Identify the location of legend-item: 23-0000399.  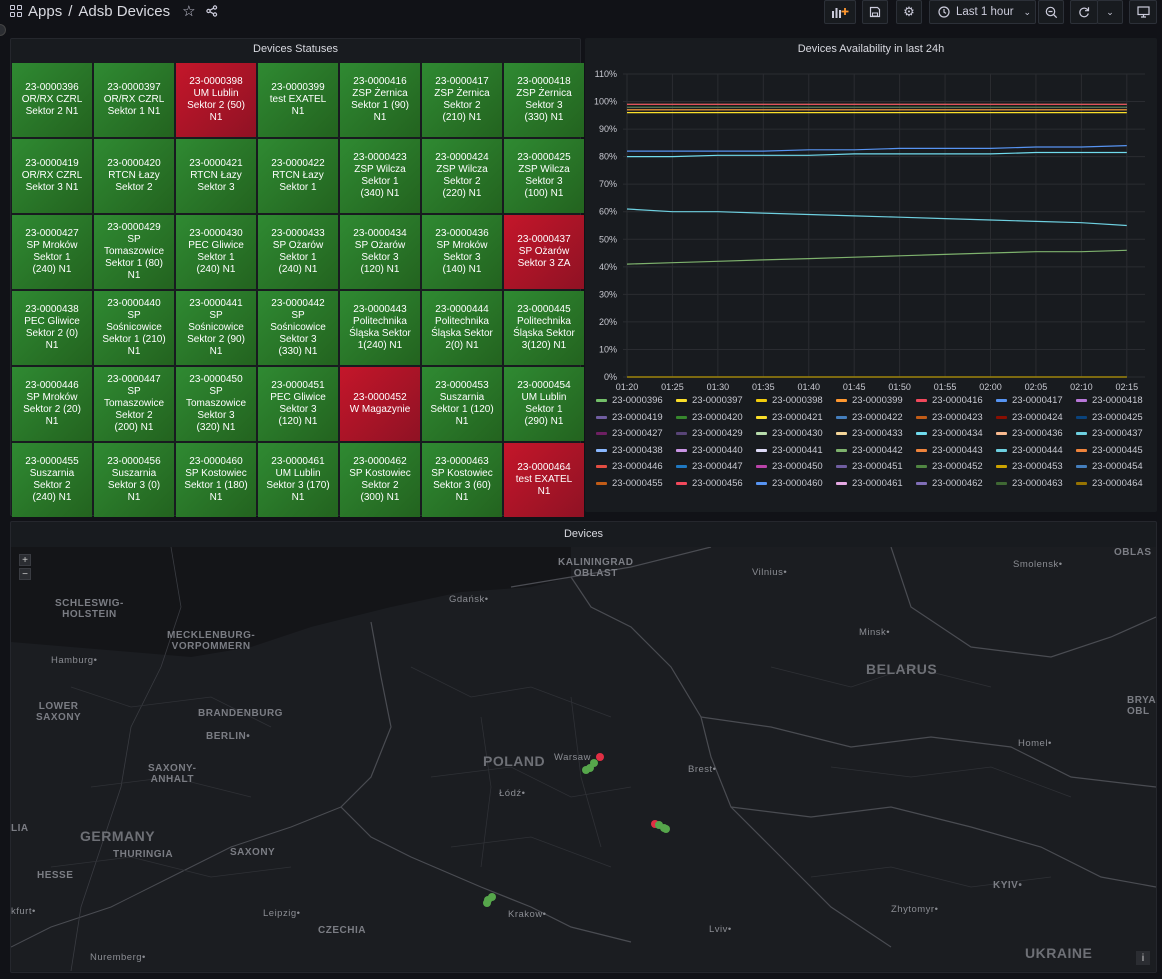
(876, 401).